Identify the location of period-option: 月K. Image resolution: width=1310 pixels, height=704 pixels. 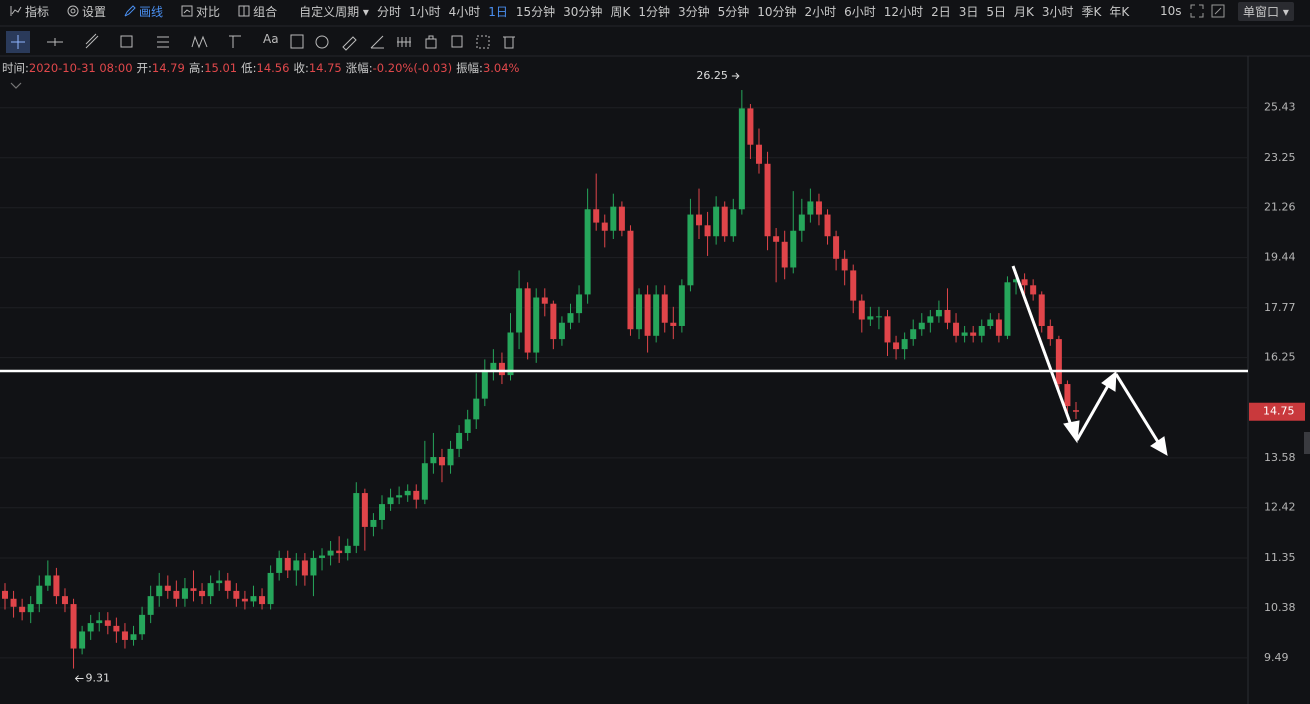
(1024, 11).